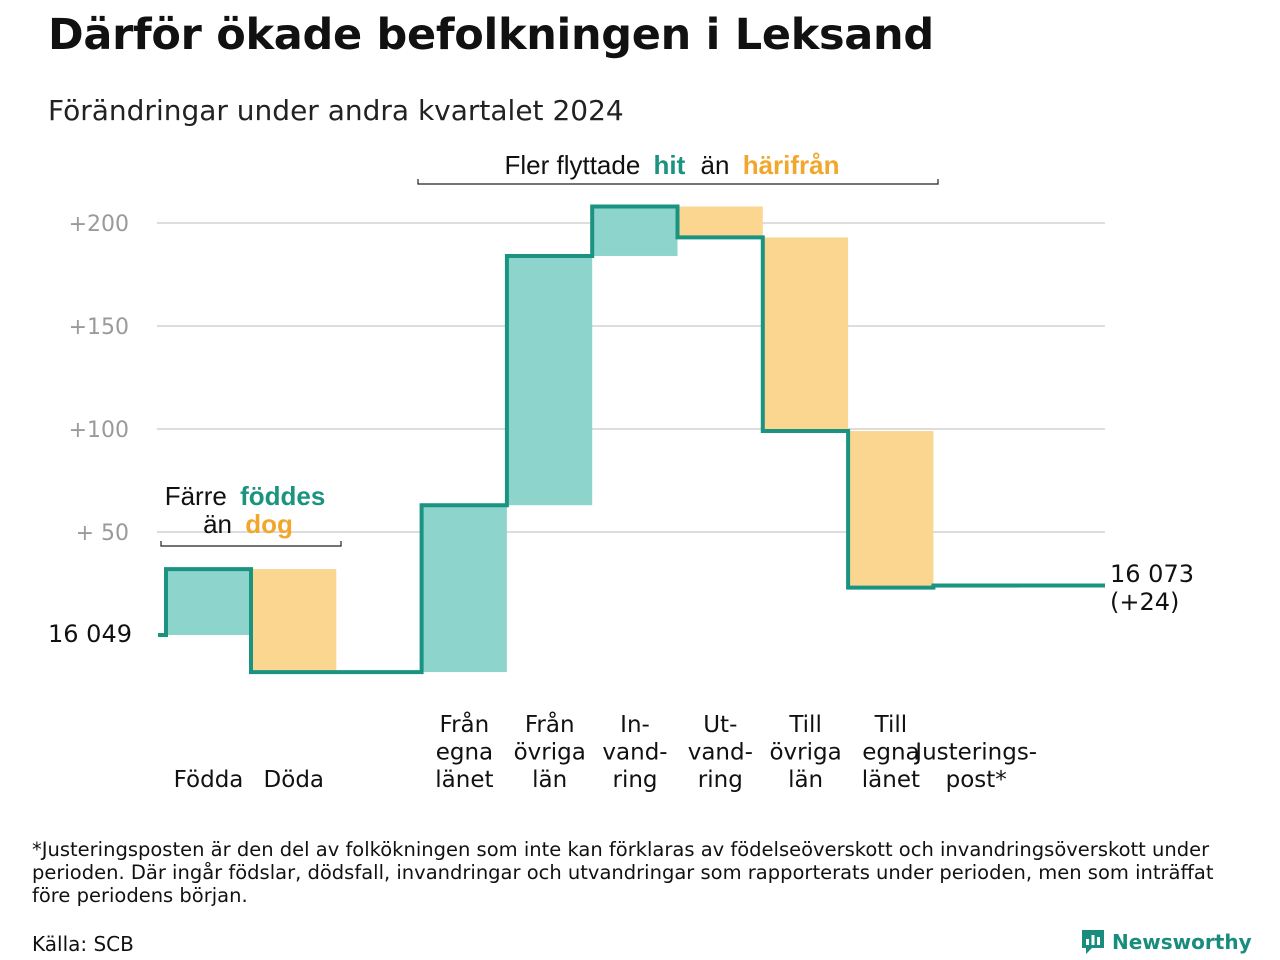 This screenshot has width=1280, height=960. Describe the element at coordinates (209, 780) in the screenshot. I see `category-label-0-0: Födda` at that location.